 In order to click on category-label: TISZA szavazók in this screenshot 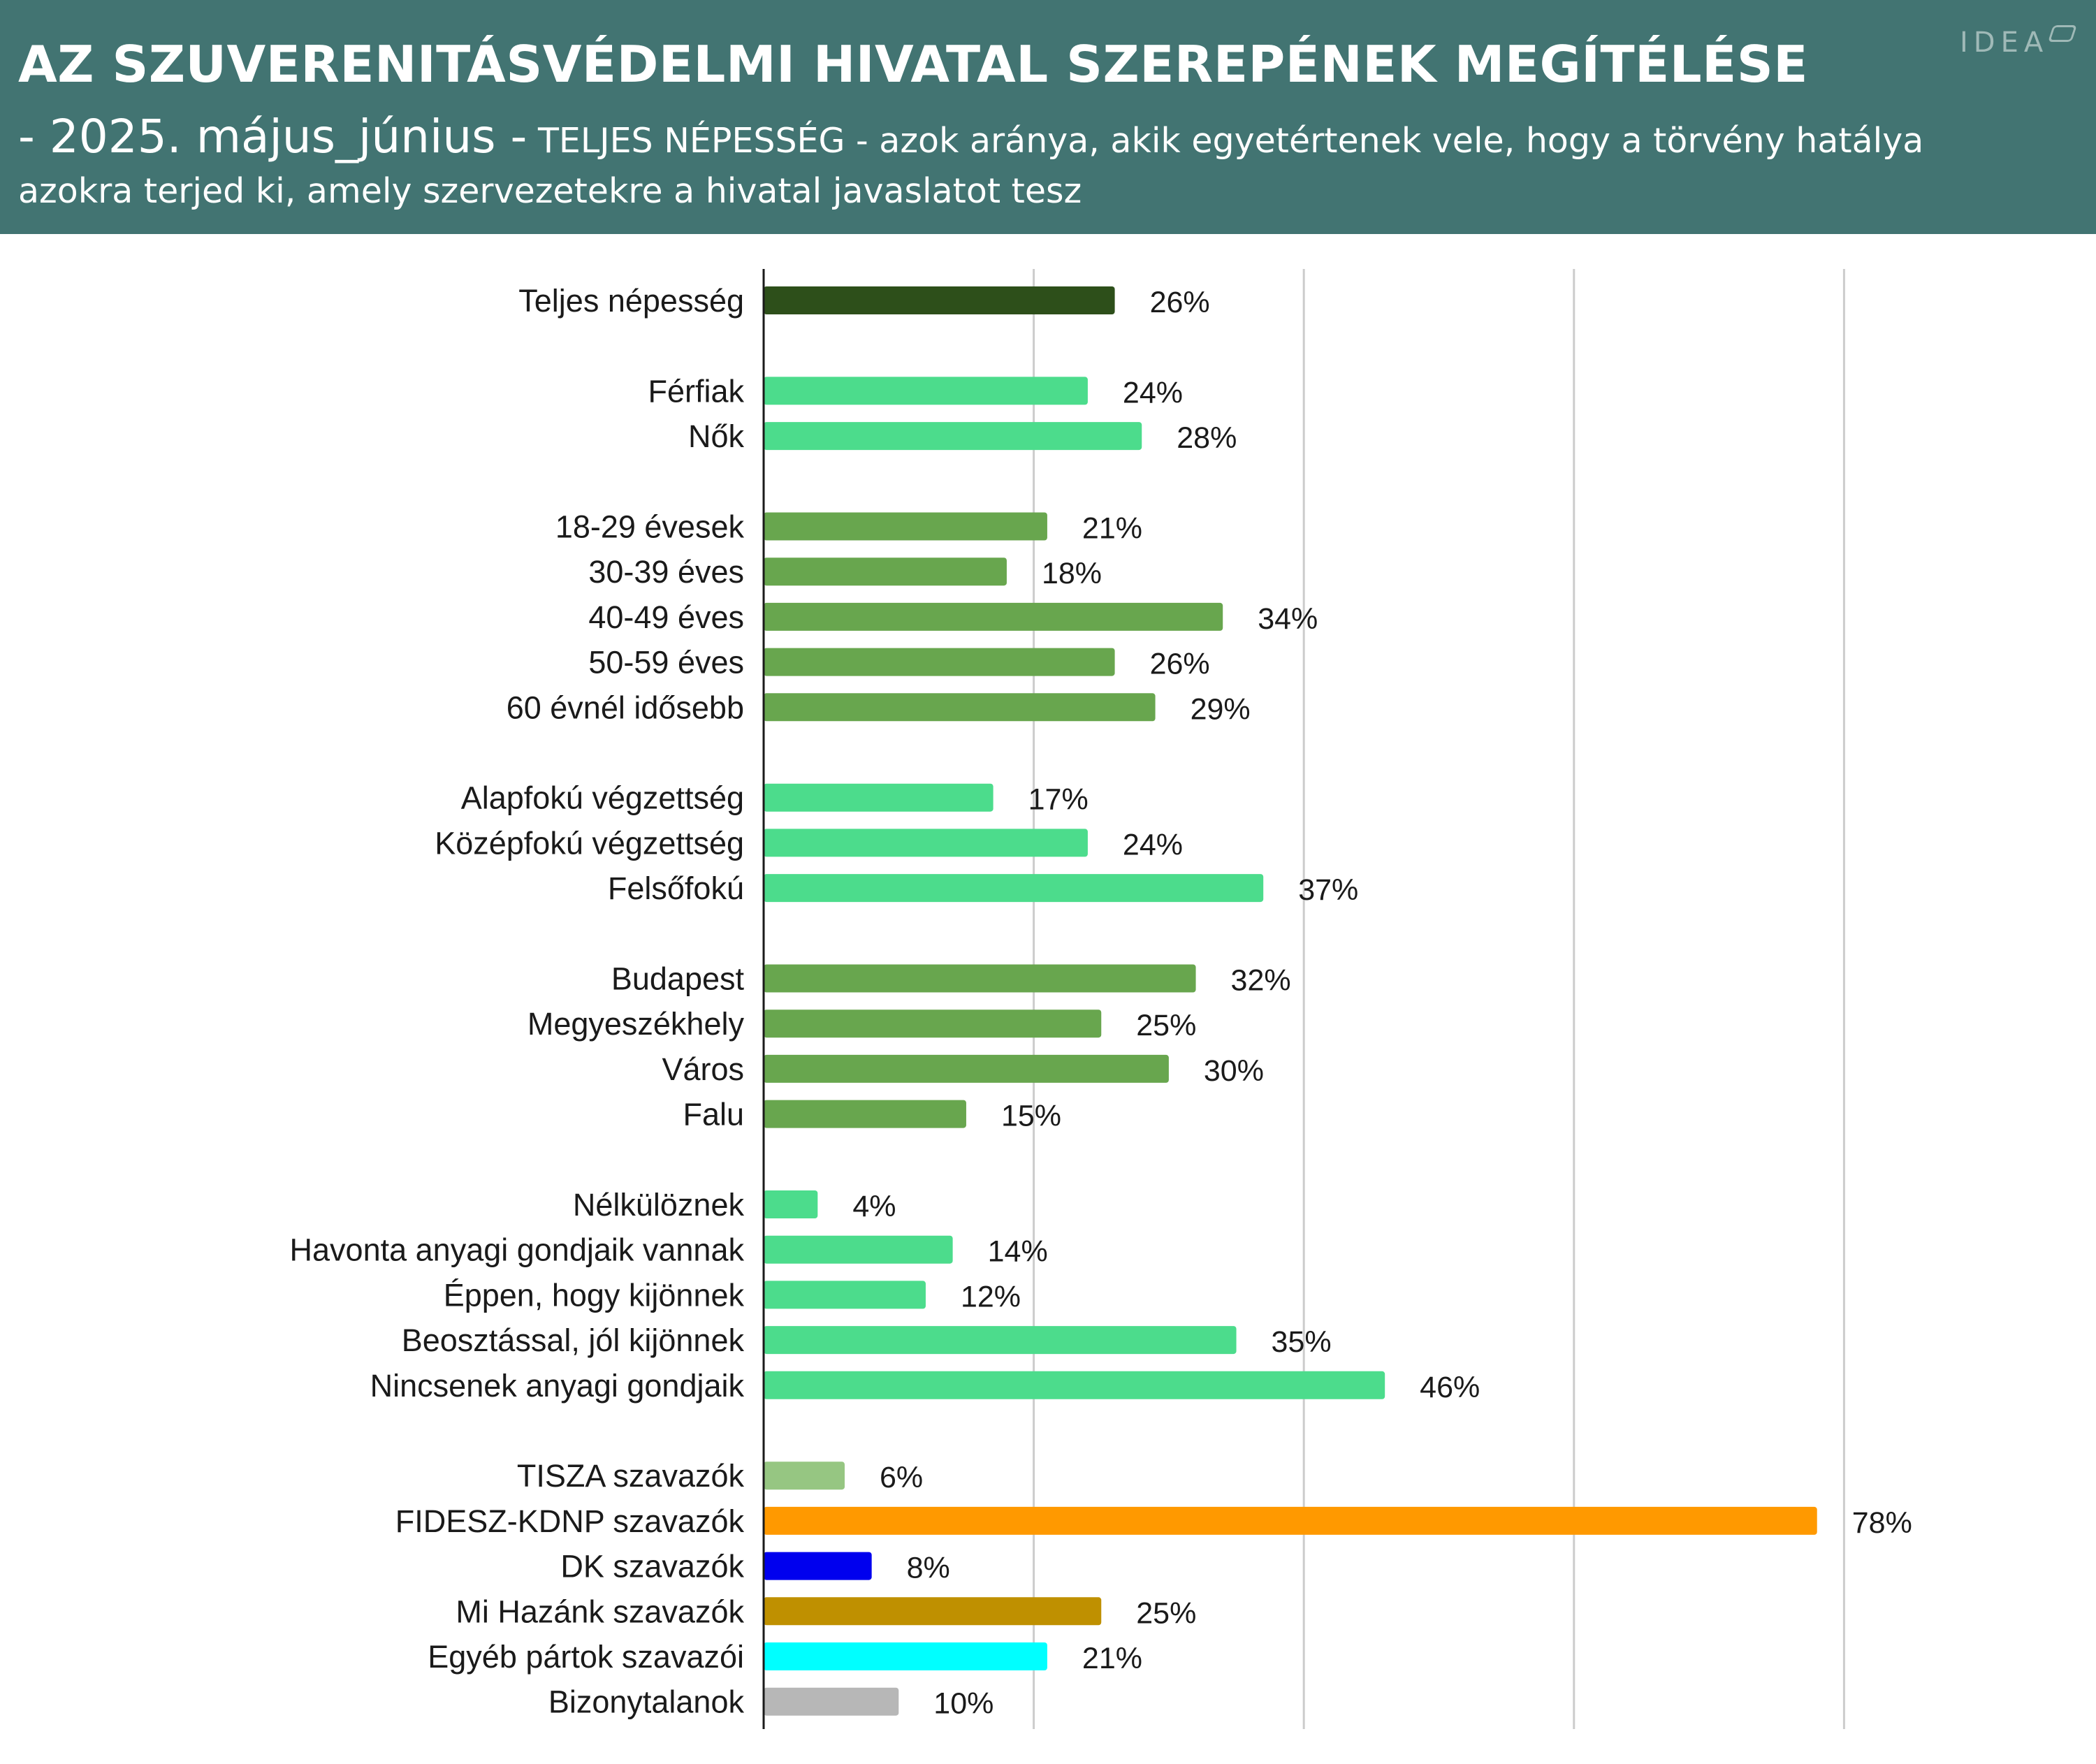, I will do `click(631, 1476)`.